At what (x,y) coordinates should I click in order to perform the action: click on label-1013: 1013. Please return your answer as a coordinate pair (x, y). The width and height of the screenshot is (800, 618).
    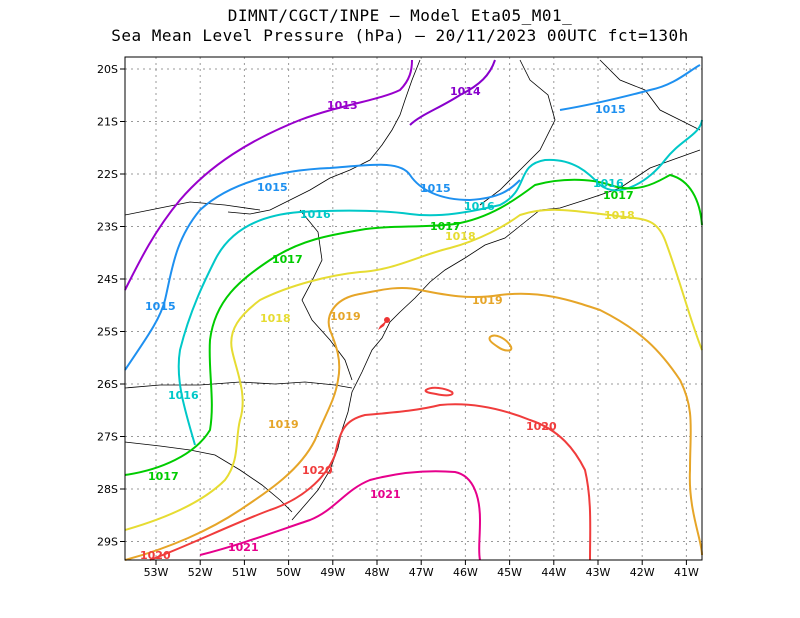
    Looking at the image, I should click on (342, 105).